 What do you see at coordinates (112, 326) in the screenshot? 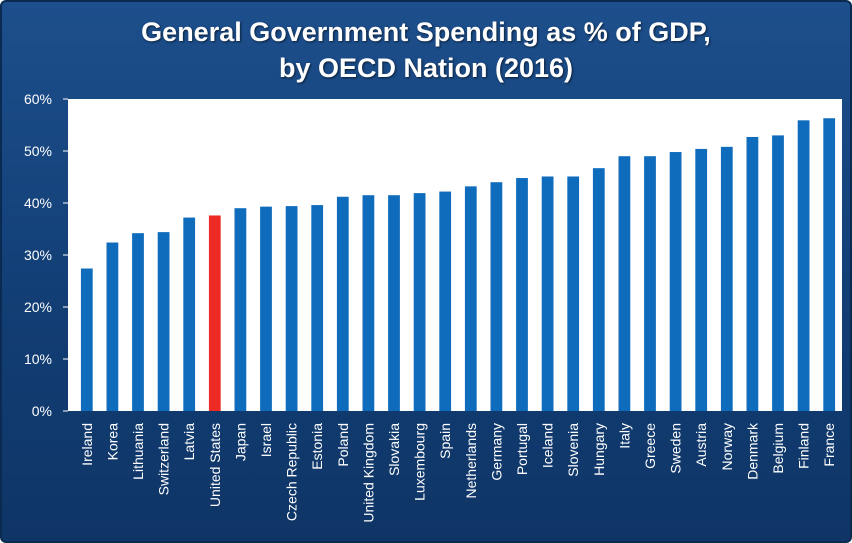
I see `bar-korea` at bounding box center [112, 326].